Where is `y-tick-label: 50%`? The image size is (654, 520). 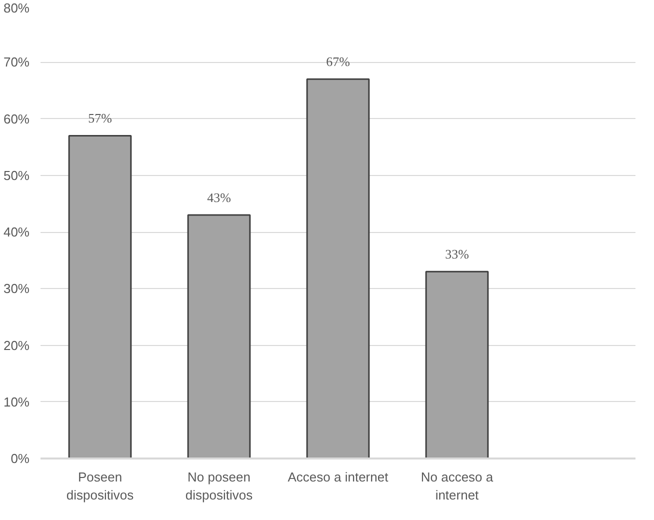
y-tick-label: 50% is located at coordinates (16, 175).